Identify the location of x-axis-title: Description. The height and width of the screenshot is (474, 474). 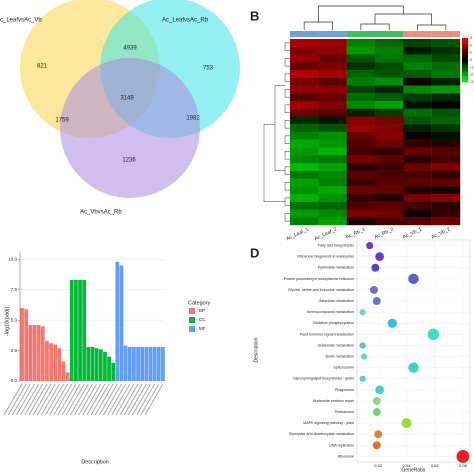
(95, 462).